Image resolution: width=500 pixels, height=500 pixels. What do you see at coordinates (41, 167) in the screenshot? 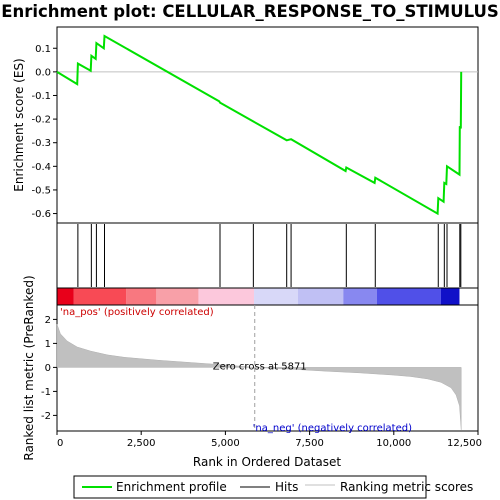
I see `es-y-tick-label: -0.4` at bounding box center [41, 167].